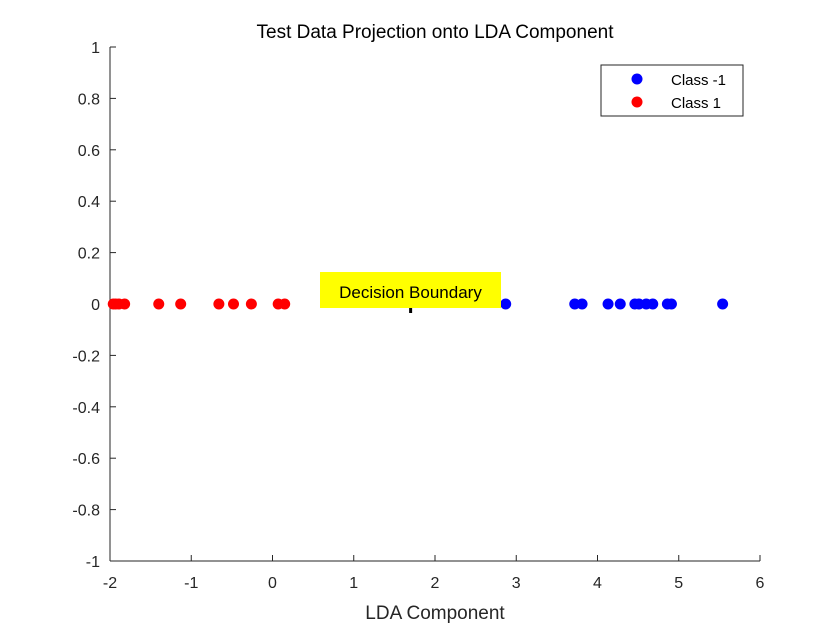 This screenshot has height=630, width=840. Describe the element at coordinates (678, 583) in the screenshot. I see `x-tick-label: 5` at that location.